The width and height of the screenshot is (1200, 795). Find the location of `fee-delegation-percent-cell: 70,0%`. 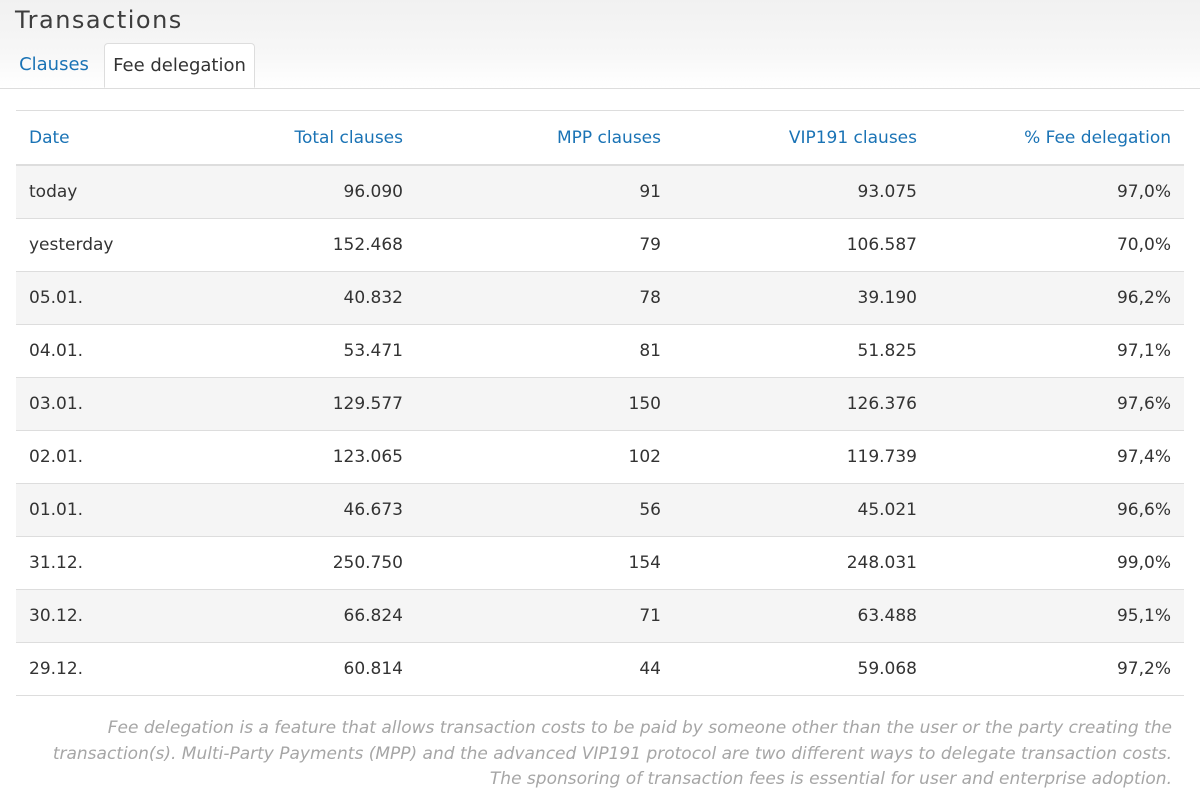

fee-delegation-percent-cell: 70,0% is located at coordinates (1057, 245).